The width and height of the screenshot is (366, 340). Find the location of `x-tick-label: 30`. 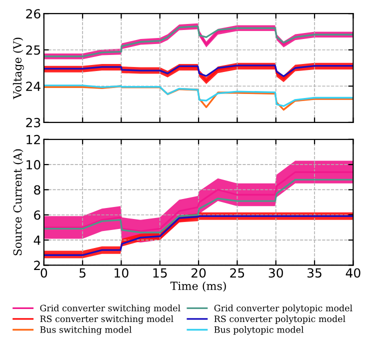

x-tick-label: 30 is located at coordinates (275, 273).